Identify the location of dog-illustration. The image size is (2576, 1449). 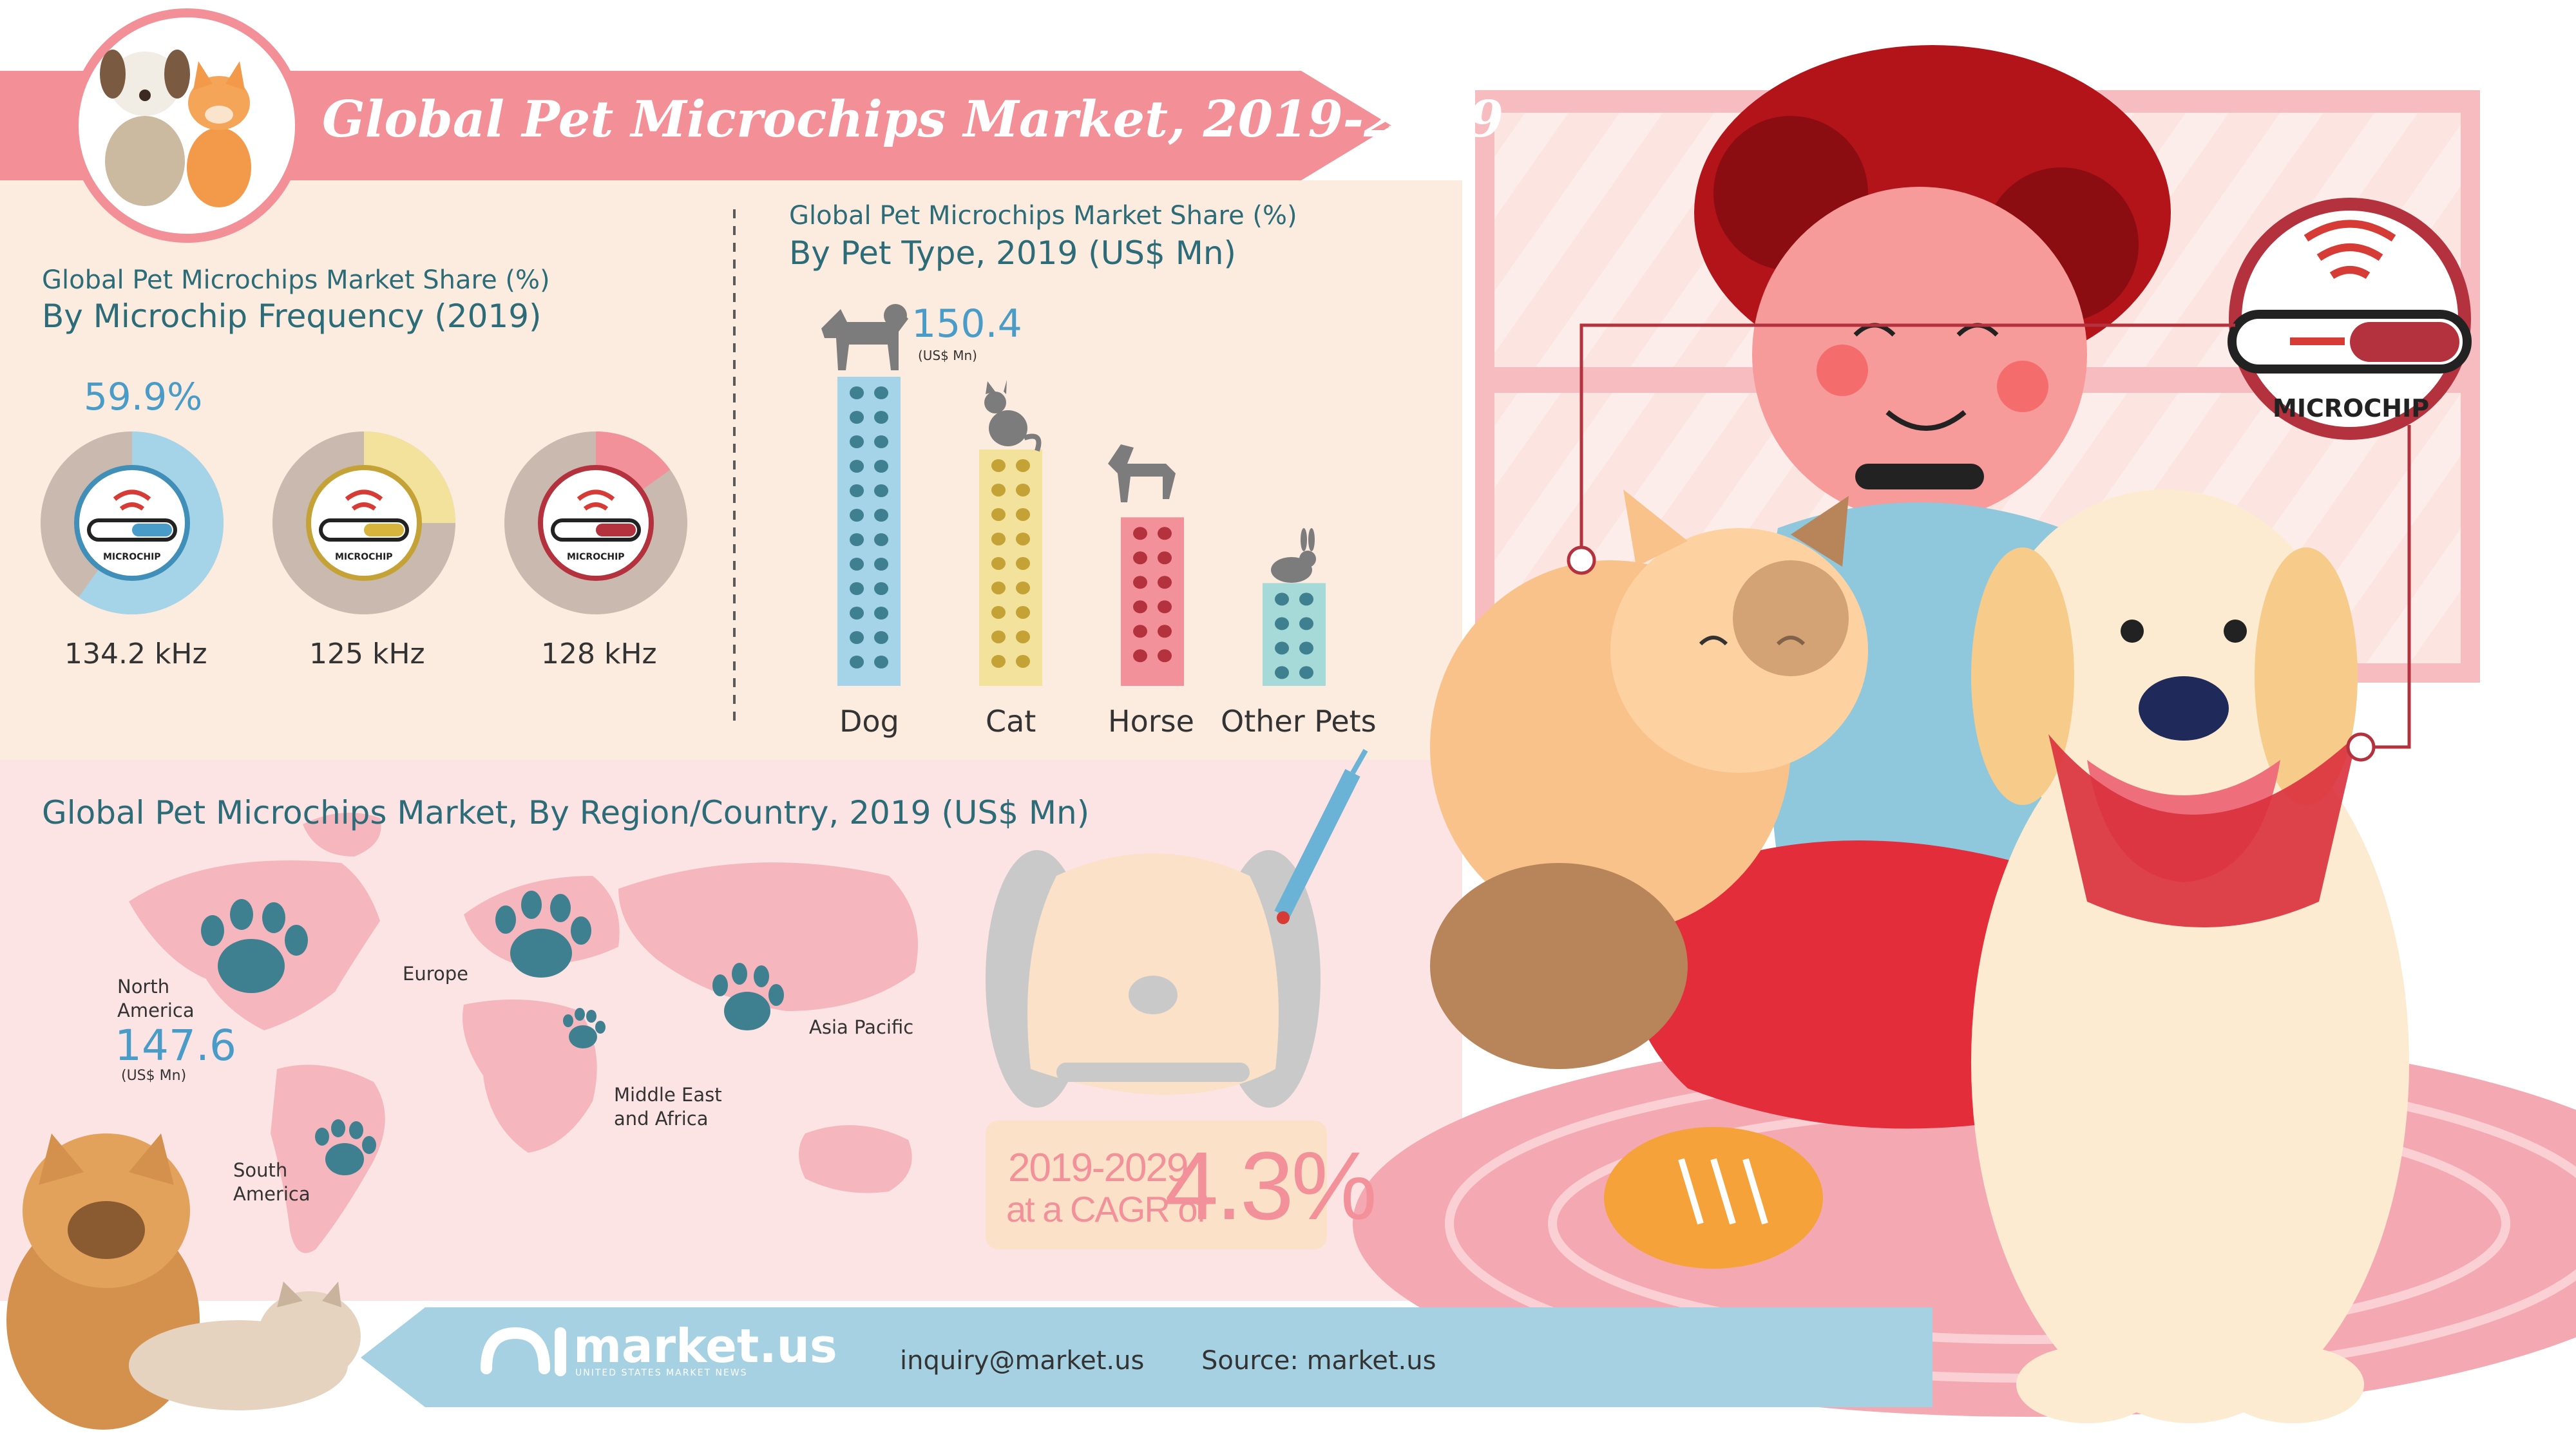
(2190, 956).